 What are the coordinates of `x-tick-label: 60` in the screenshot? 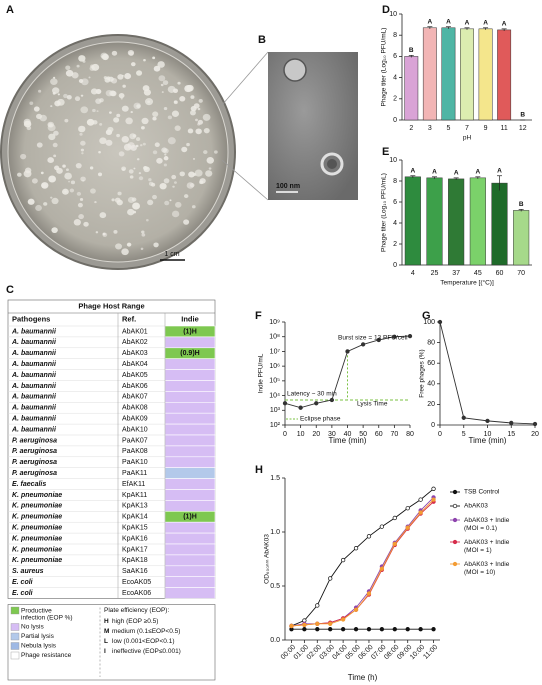 It's located at (500, 273).